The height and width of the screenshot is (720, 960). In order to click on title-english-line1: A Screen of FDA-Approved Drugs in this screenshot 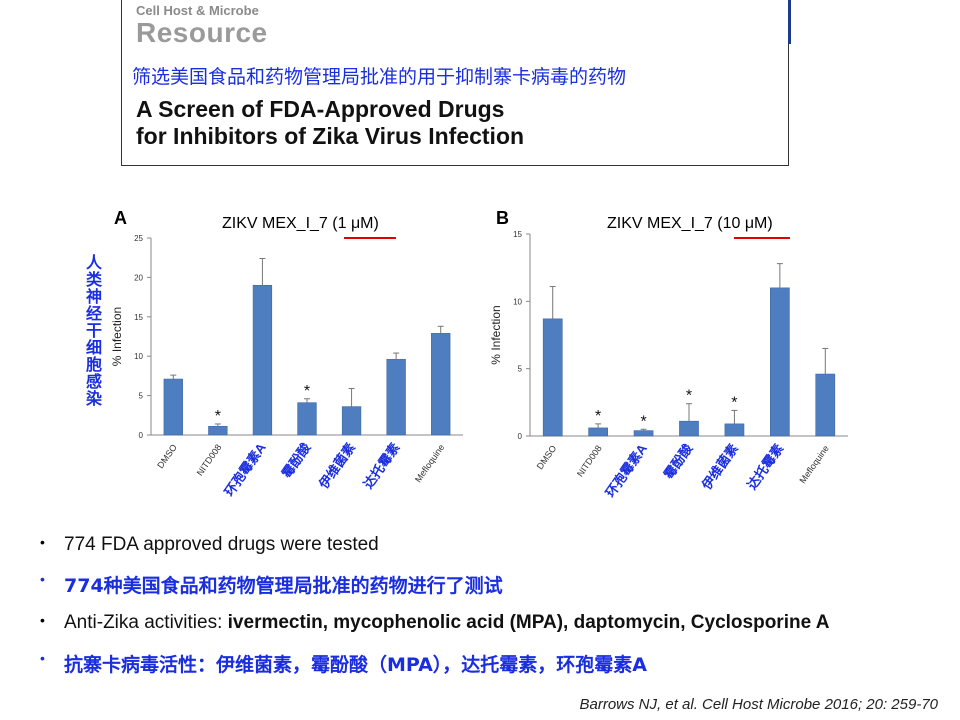, I will do `click(320, 109)`.